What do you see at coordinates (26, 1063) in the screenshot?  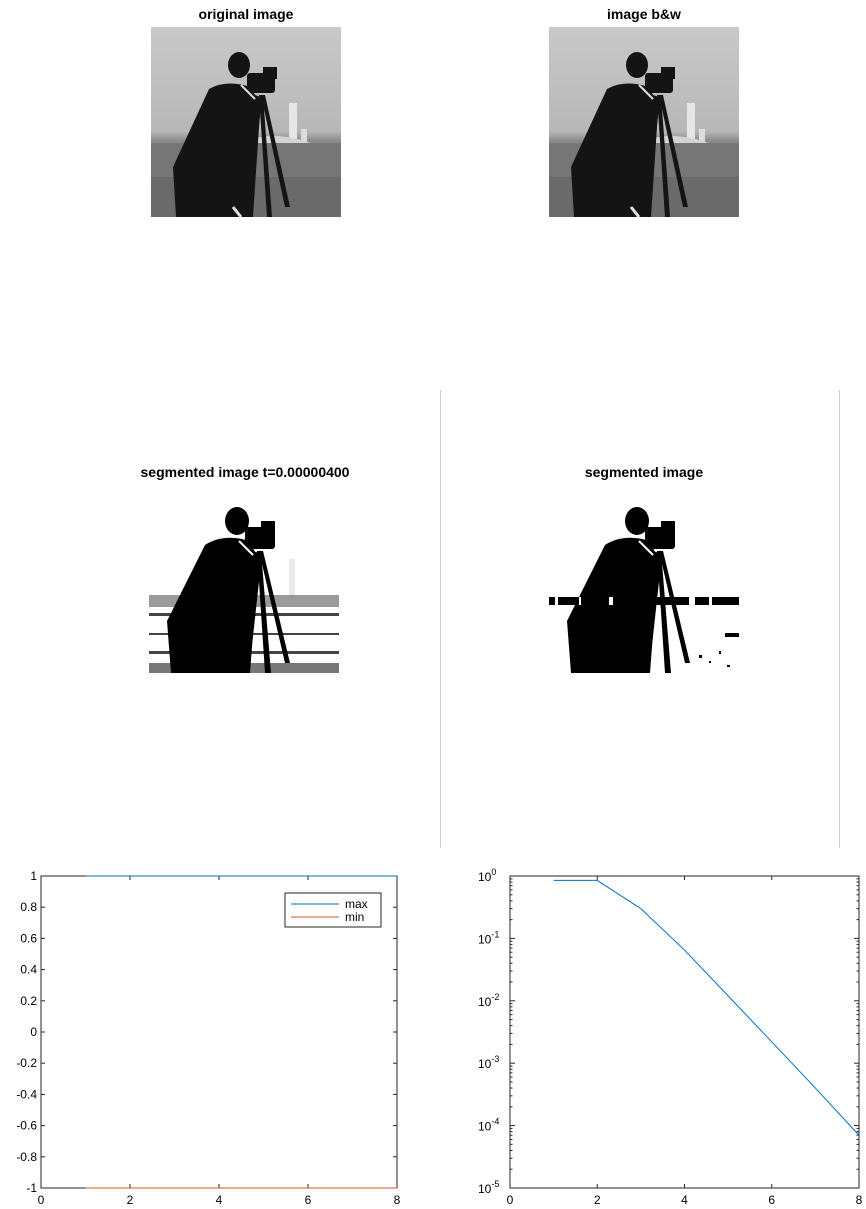 I see `y-tick-label: -0.2` at bounding box center [26, 1063].